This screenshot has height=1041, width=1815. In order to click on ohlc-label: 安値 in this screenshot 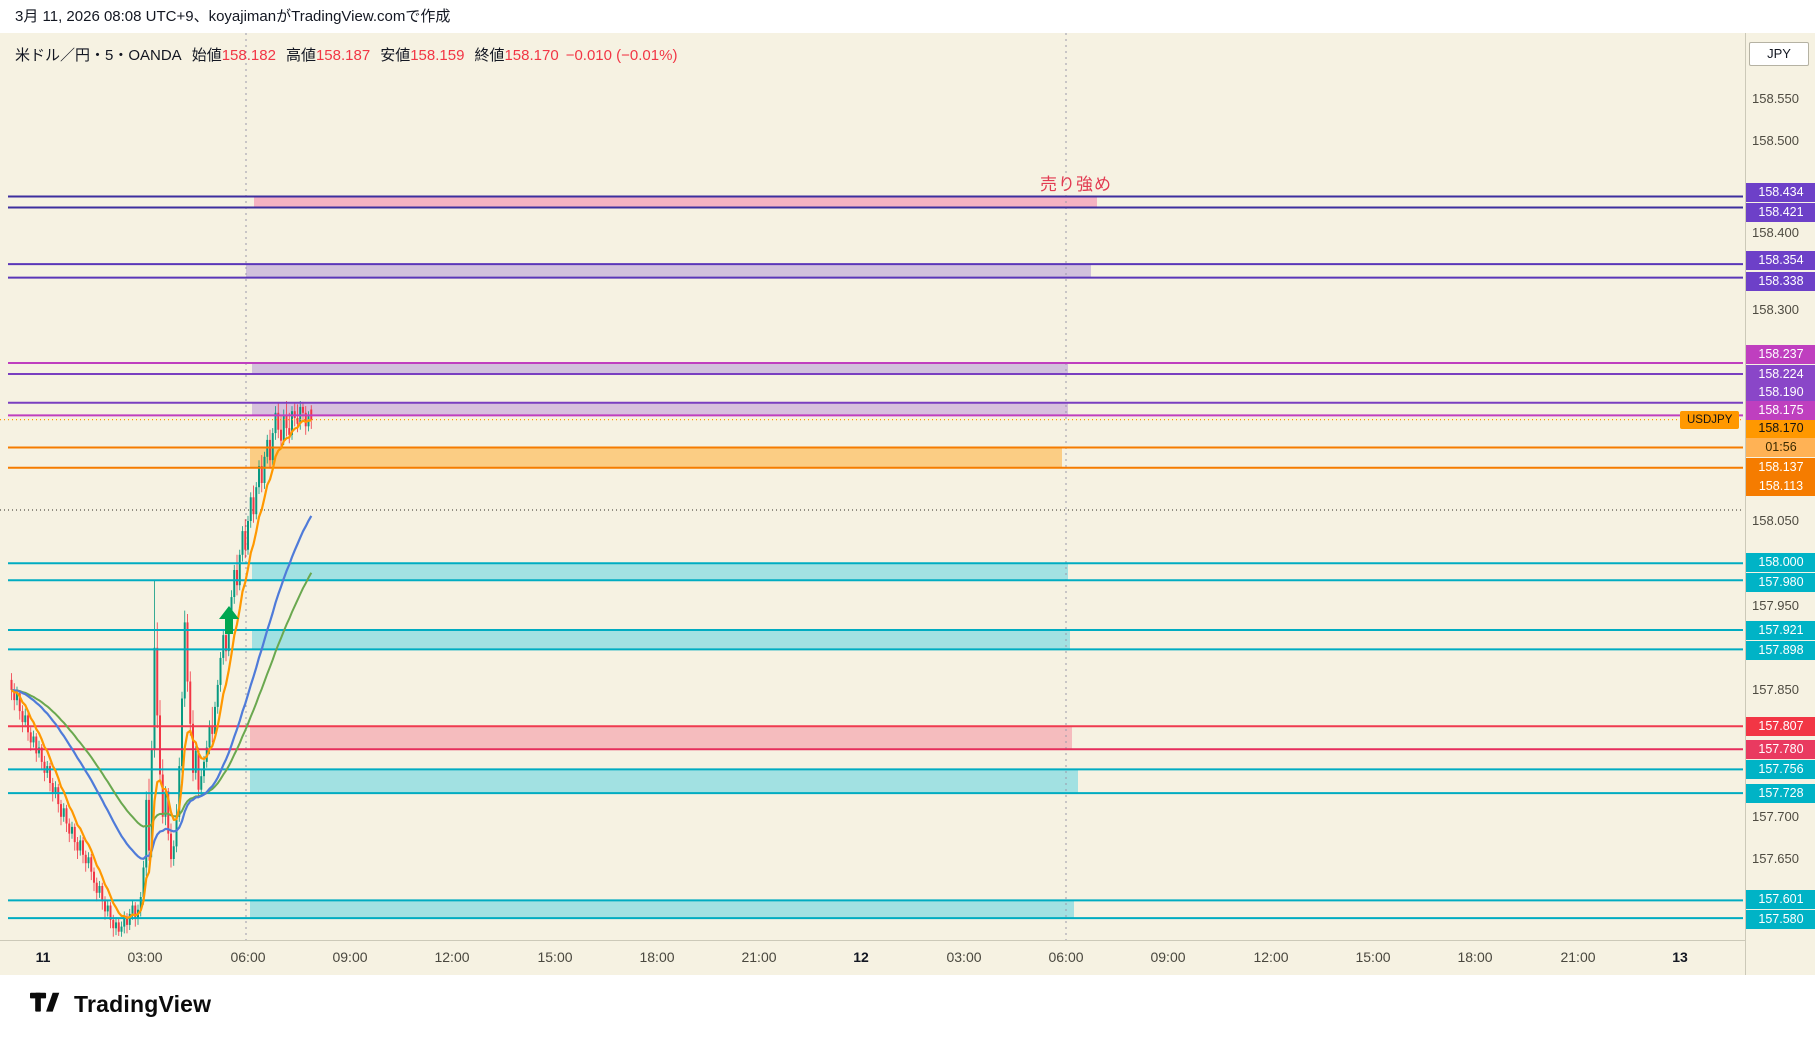, I will do `click(395, 55)`.